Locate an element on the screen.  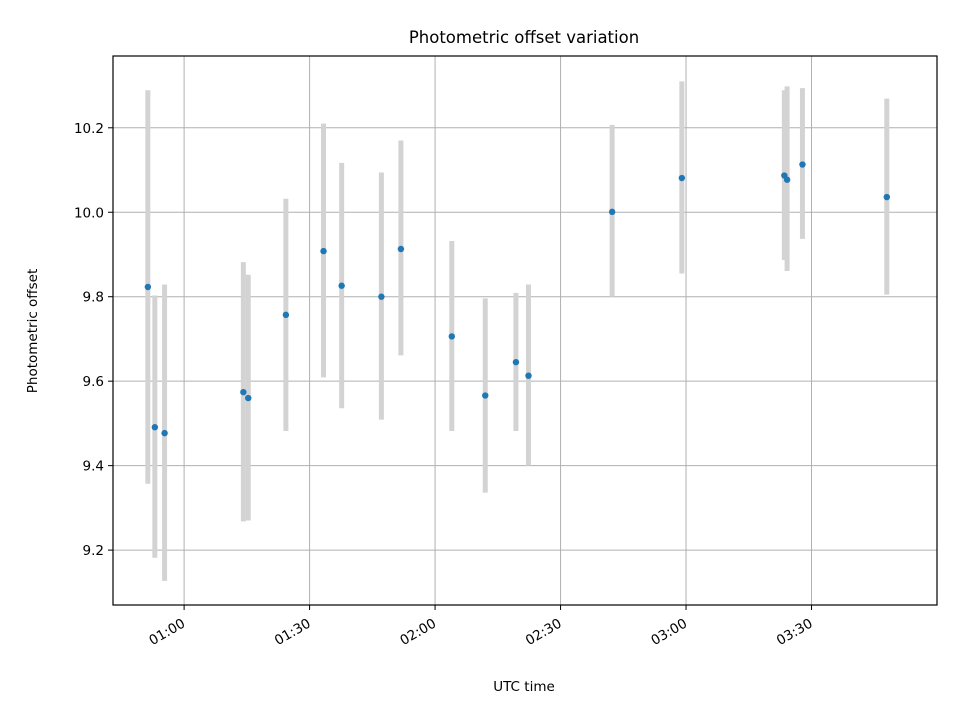
y-tick-label: 10.2 is located at coordinates (89, 129).